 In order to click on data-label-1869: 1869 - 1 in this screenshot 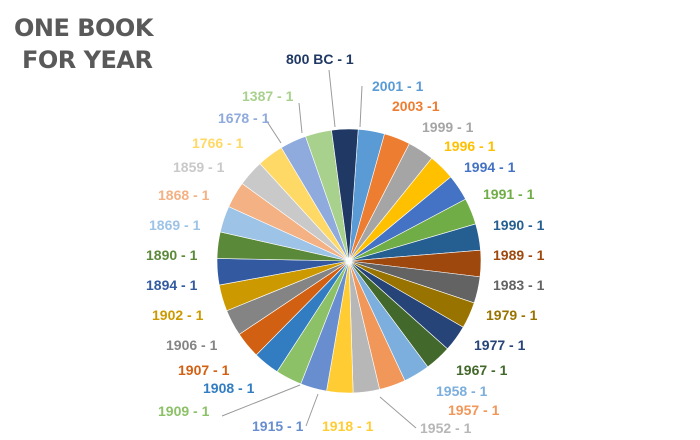, I will do `click(175, 225)`.